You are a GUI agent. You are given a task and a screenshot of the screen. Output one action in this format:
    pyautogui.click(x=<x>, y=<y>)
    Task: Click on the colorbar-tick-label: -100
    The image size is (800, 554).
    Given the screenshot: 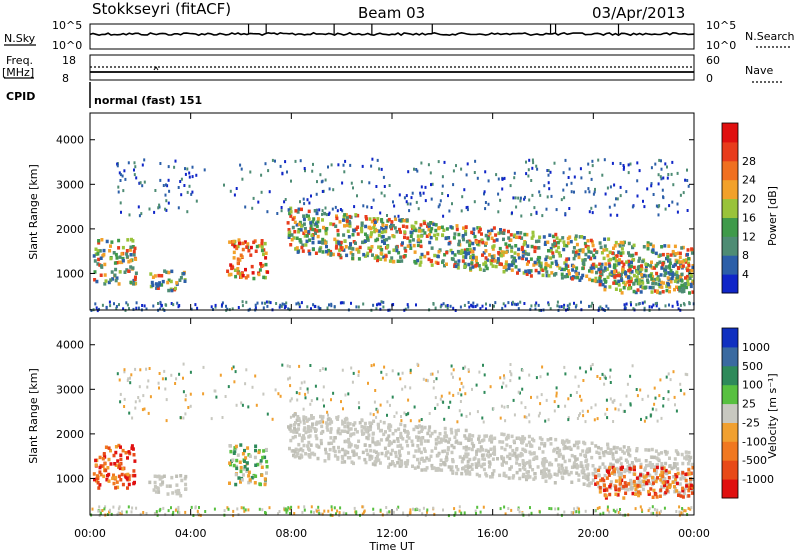 What is the action you would take?
    pyautogui.click(x=754, y=441)
    